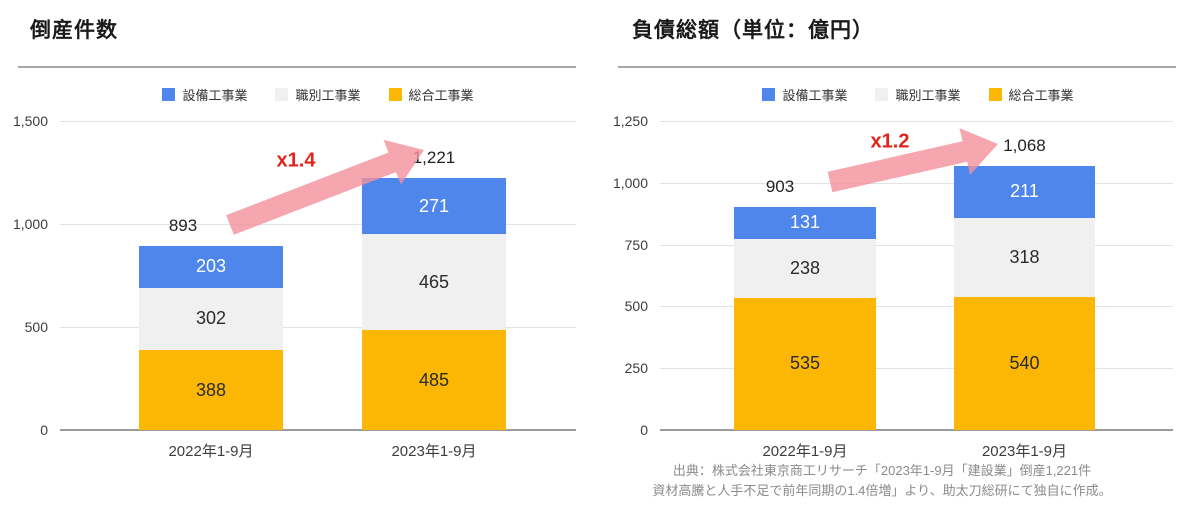 Image resolution: width=1200 pixels, height=516 pixels. Describe the element at coordinates (882, 490) in the screenshot. I see `source-note-line2: 資材高騰と人手不足で前年同期の1.4倍増」より、助太刀総研にて独自に作成。` at that location.